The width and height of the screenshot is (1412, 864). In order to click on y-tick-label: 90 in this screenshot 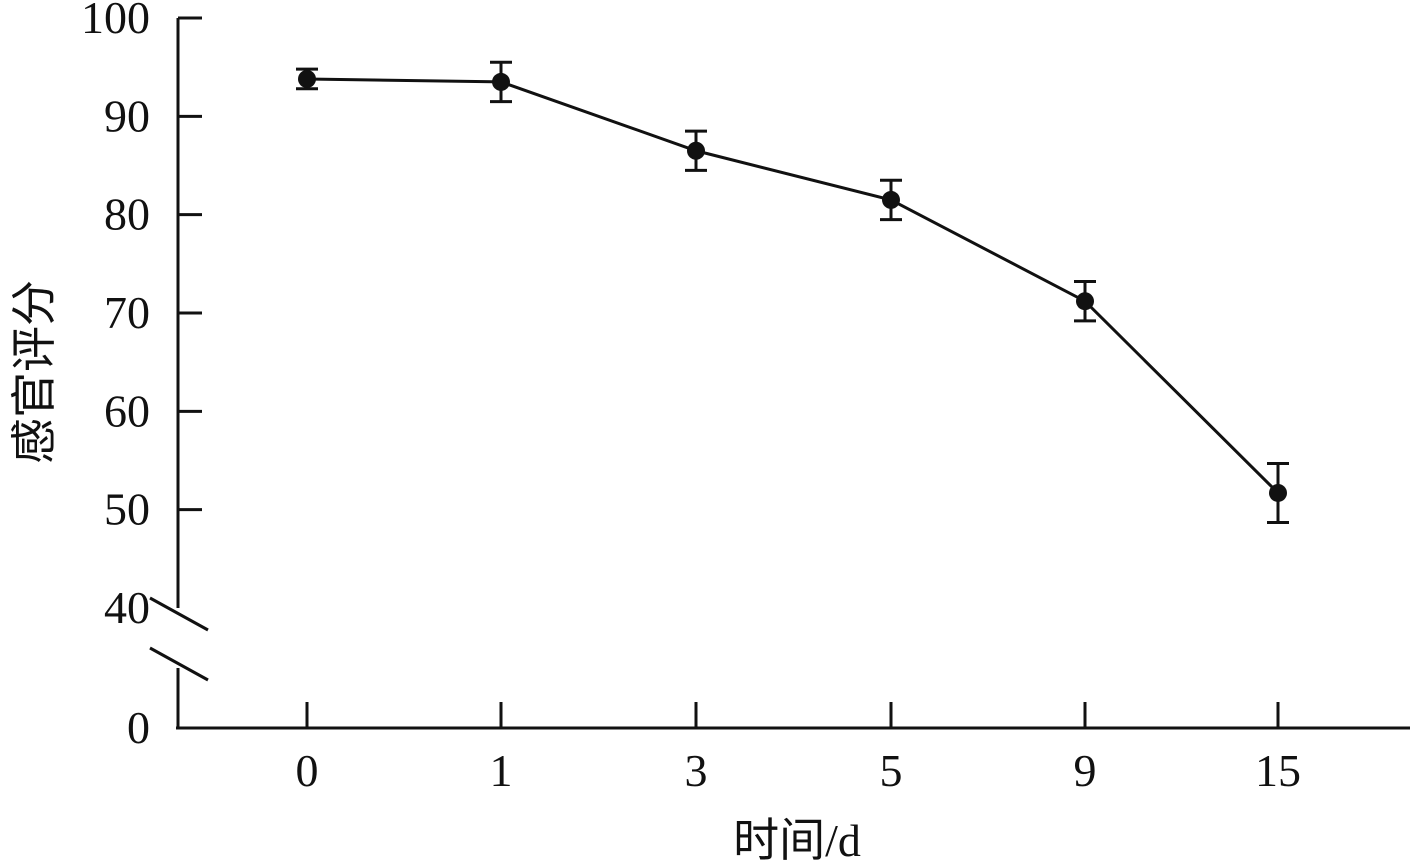, I will do `click(127, 115)`.